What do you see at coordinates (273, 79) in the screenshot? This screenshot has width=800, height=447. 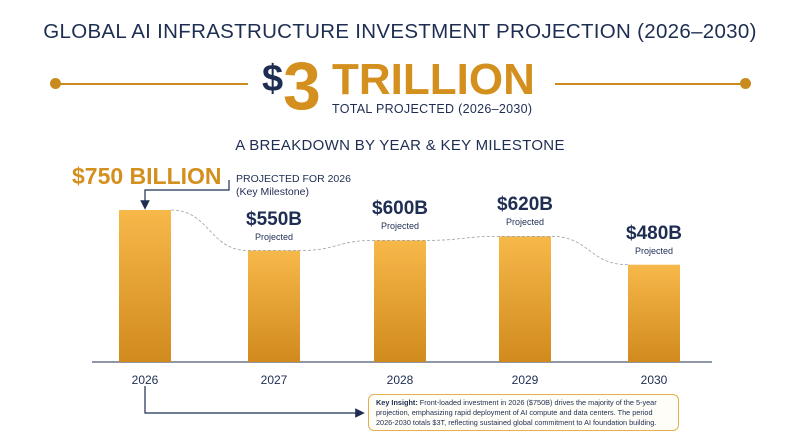 I see `total-dollar-sign: $` at bounding box center [273, 79].